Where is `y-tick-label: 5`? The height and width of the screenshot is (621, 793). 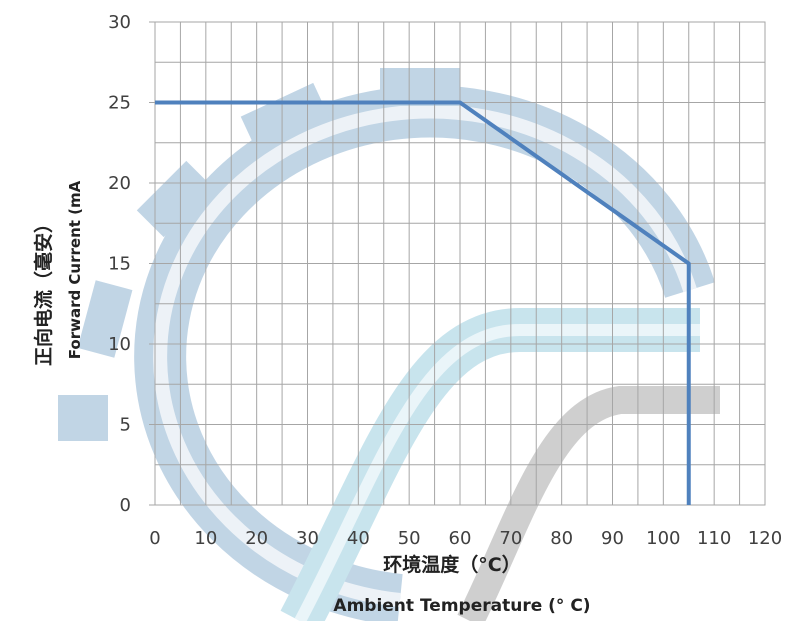
y-tick-label: 5 is located at coordinates (125, 425).